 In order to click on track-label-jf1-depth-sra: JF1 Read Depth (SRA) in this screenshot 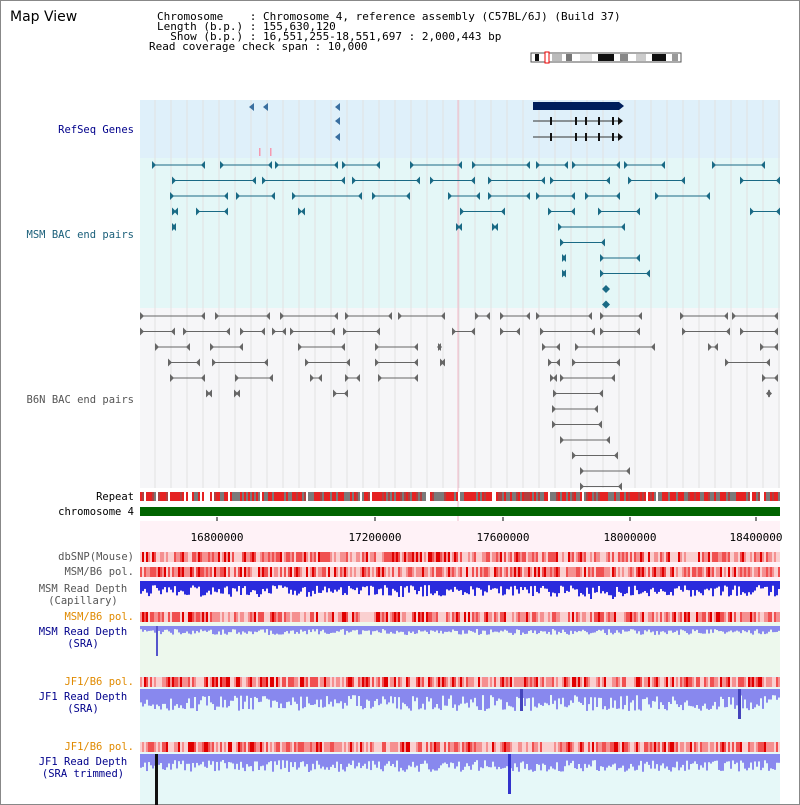, I will do `click(83, 703)`.